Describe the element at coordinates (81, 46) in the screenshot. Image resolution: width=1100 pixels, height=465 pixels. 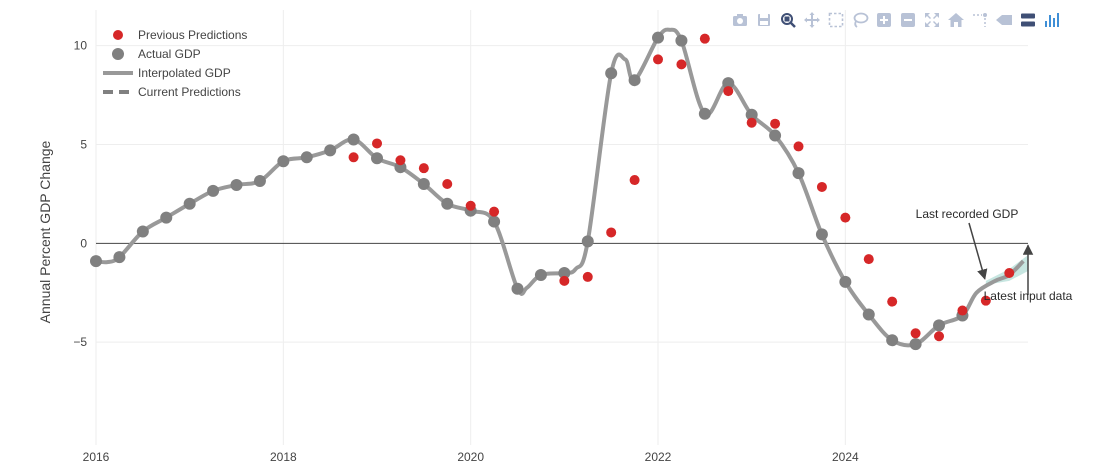
I see `y-tick-label: 10` at that location.